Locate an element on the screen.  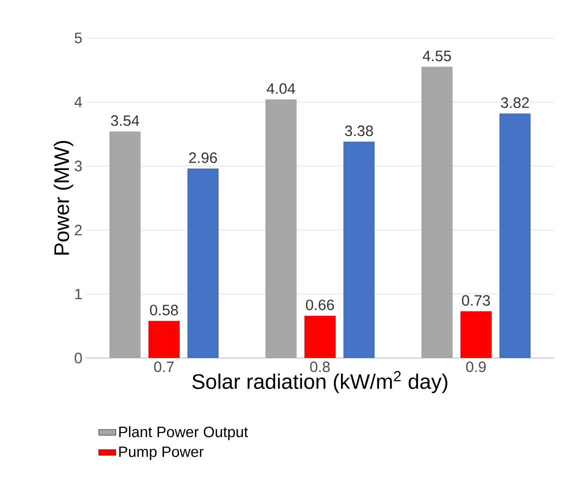
data-label: 3.54 is located at coordinates (125, 120).